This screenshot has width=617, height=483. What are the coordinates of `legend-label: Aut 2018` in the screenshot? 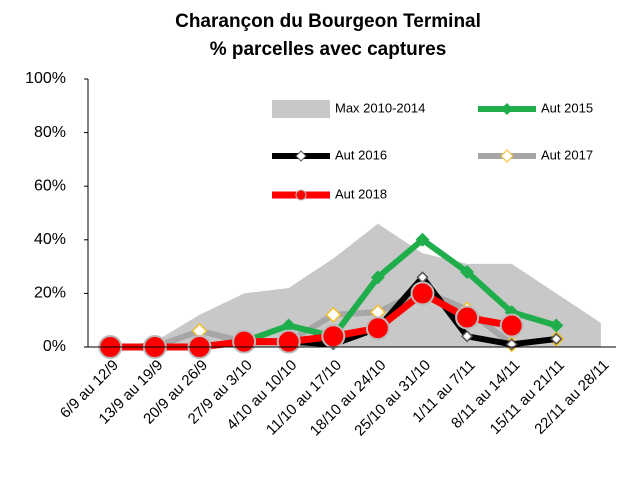 It's located at (361, 193).